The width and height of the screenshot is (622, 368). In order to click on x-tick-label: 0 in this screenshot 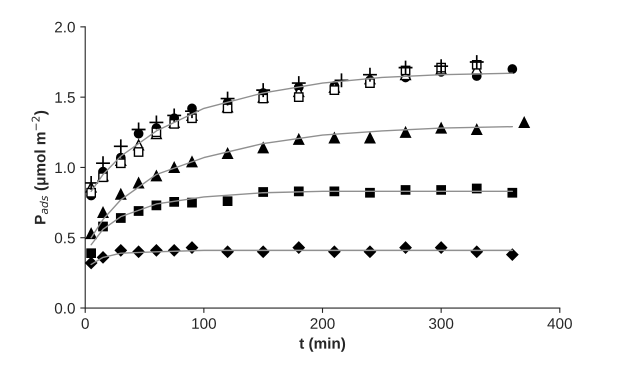, I will do `click(85, 323)`.